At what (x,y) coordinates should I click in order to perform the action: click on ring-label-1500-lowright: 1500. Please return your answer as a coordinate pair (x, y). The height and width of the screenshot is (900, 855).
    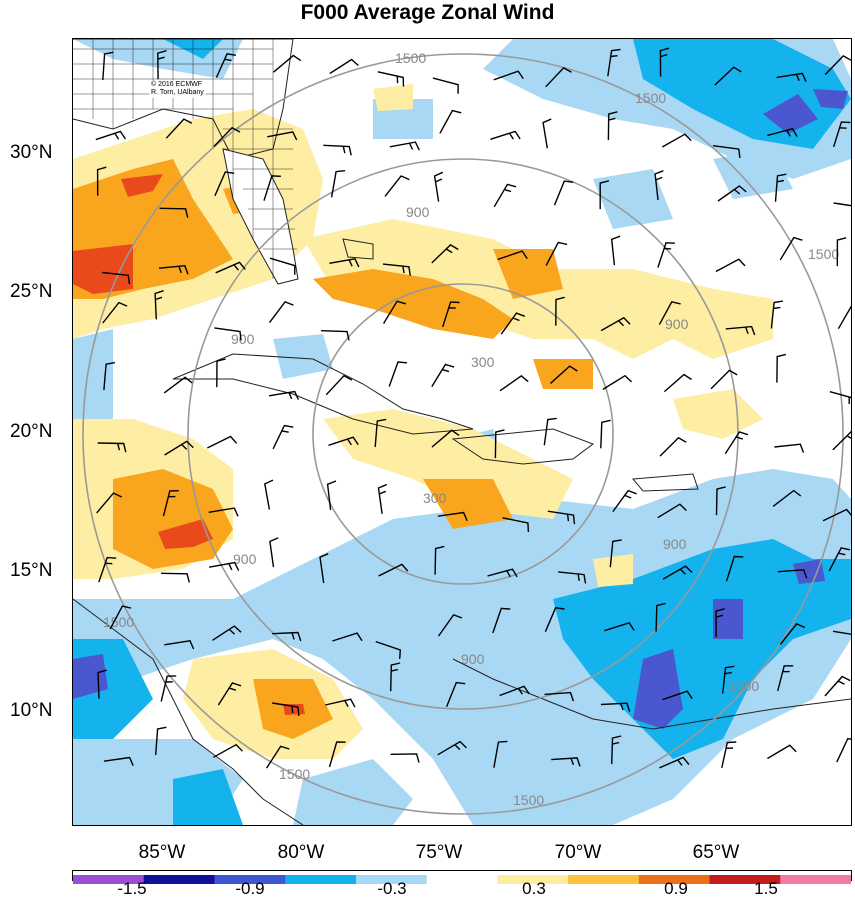
    Looking at the image, I should click on (743, 686).